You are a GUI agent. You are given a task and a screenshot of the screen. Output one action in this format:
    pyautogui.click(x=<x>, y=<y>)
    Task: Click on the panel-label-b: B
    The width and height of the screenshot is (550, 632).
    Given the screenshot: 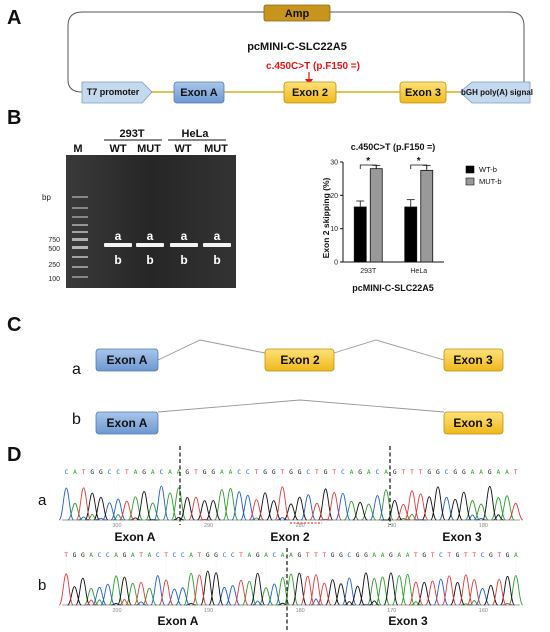 What is the action you would take?
    pyautogui.click(x=14, y=118)
    